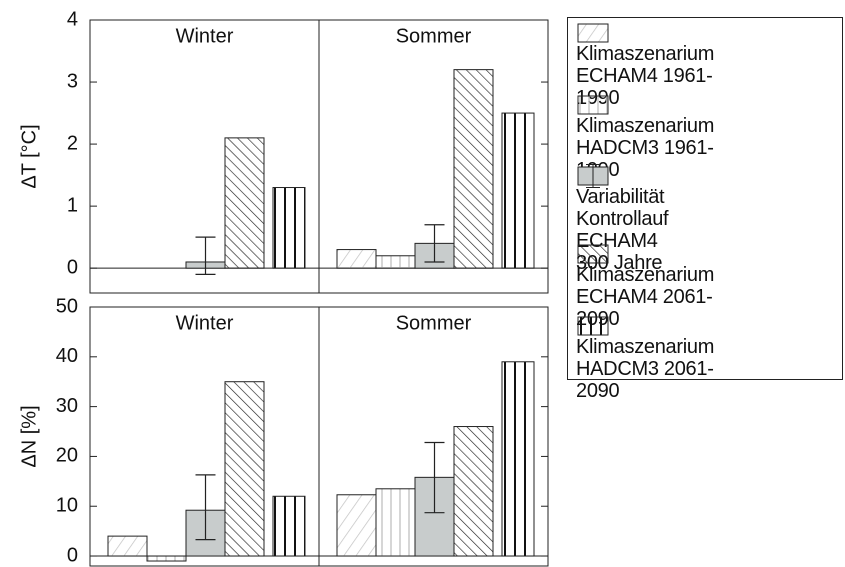 This screenshot has width=845, height=567. What do you see at coordinates (67, 356) in the screenshot?
I see `y-tick-label: 40` at bounding box center [67, 356].